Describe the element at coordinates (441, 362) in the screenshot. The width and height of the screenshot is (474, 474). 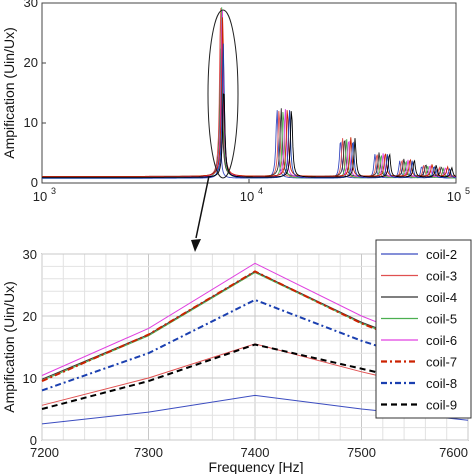
I see `legend-label-coil-7: coil-7` at that location.